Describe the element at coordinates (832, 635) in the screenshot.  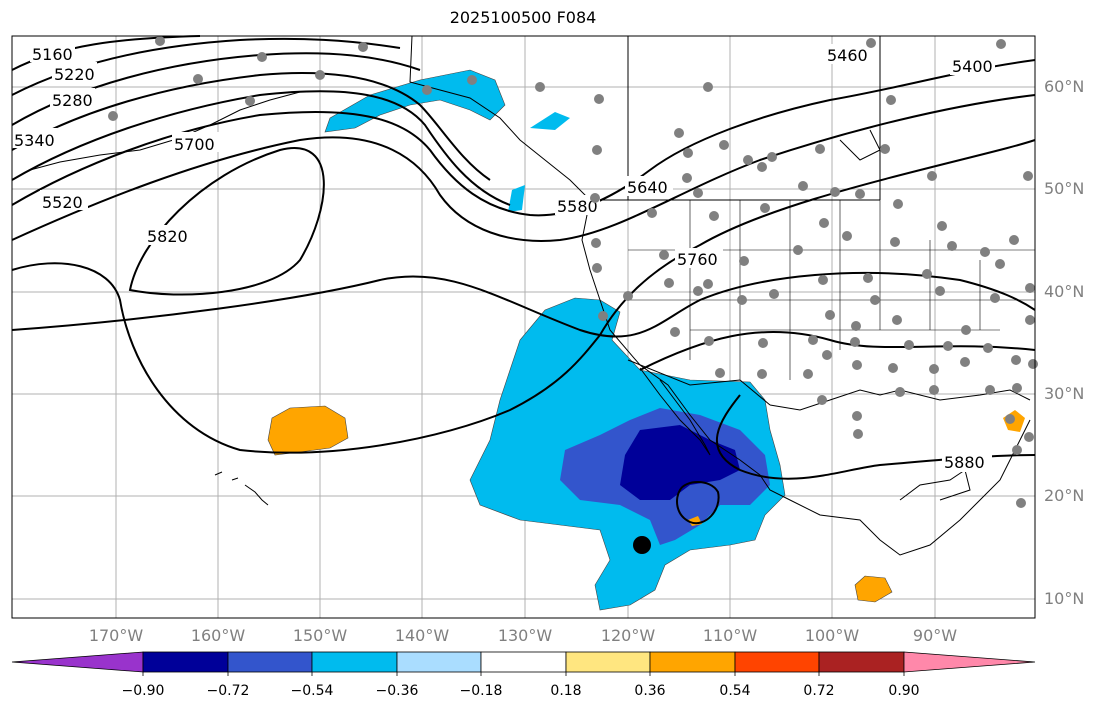
I see `lon-label-100w: 100°W` at that location.